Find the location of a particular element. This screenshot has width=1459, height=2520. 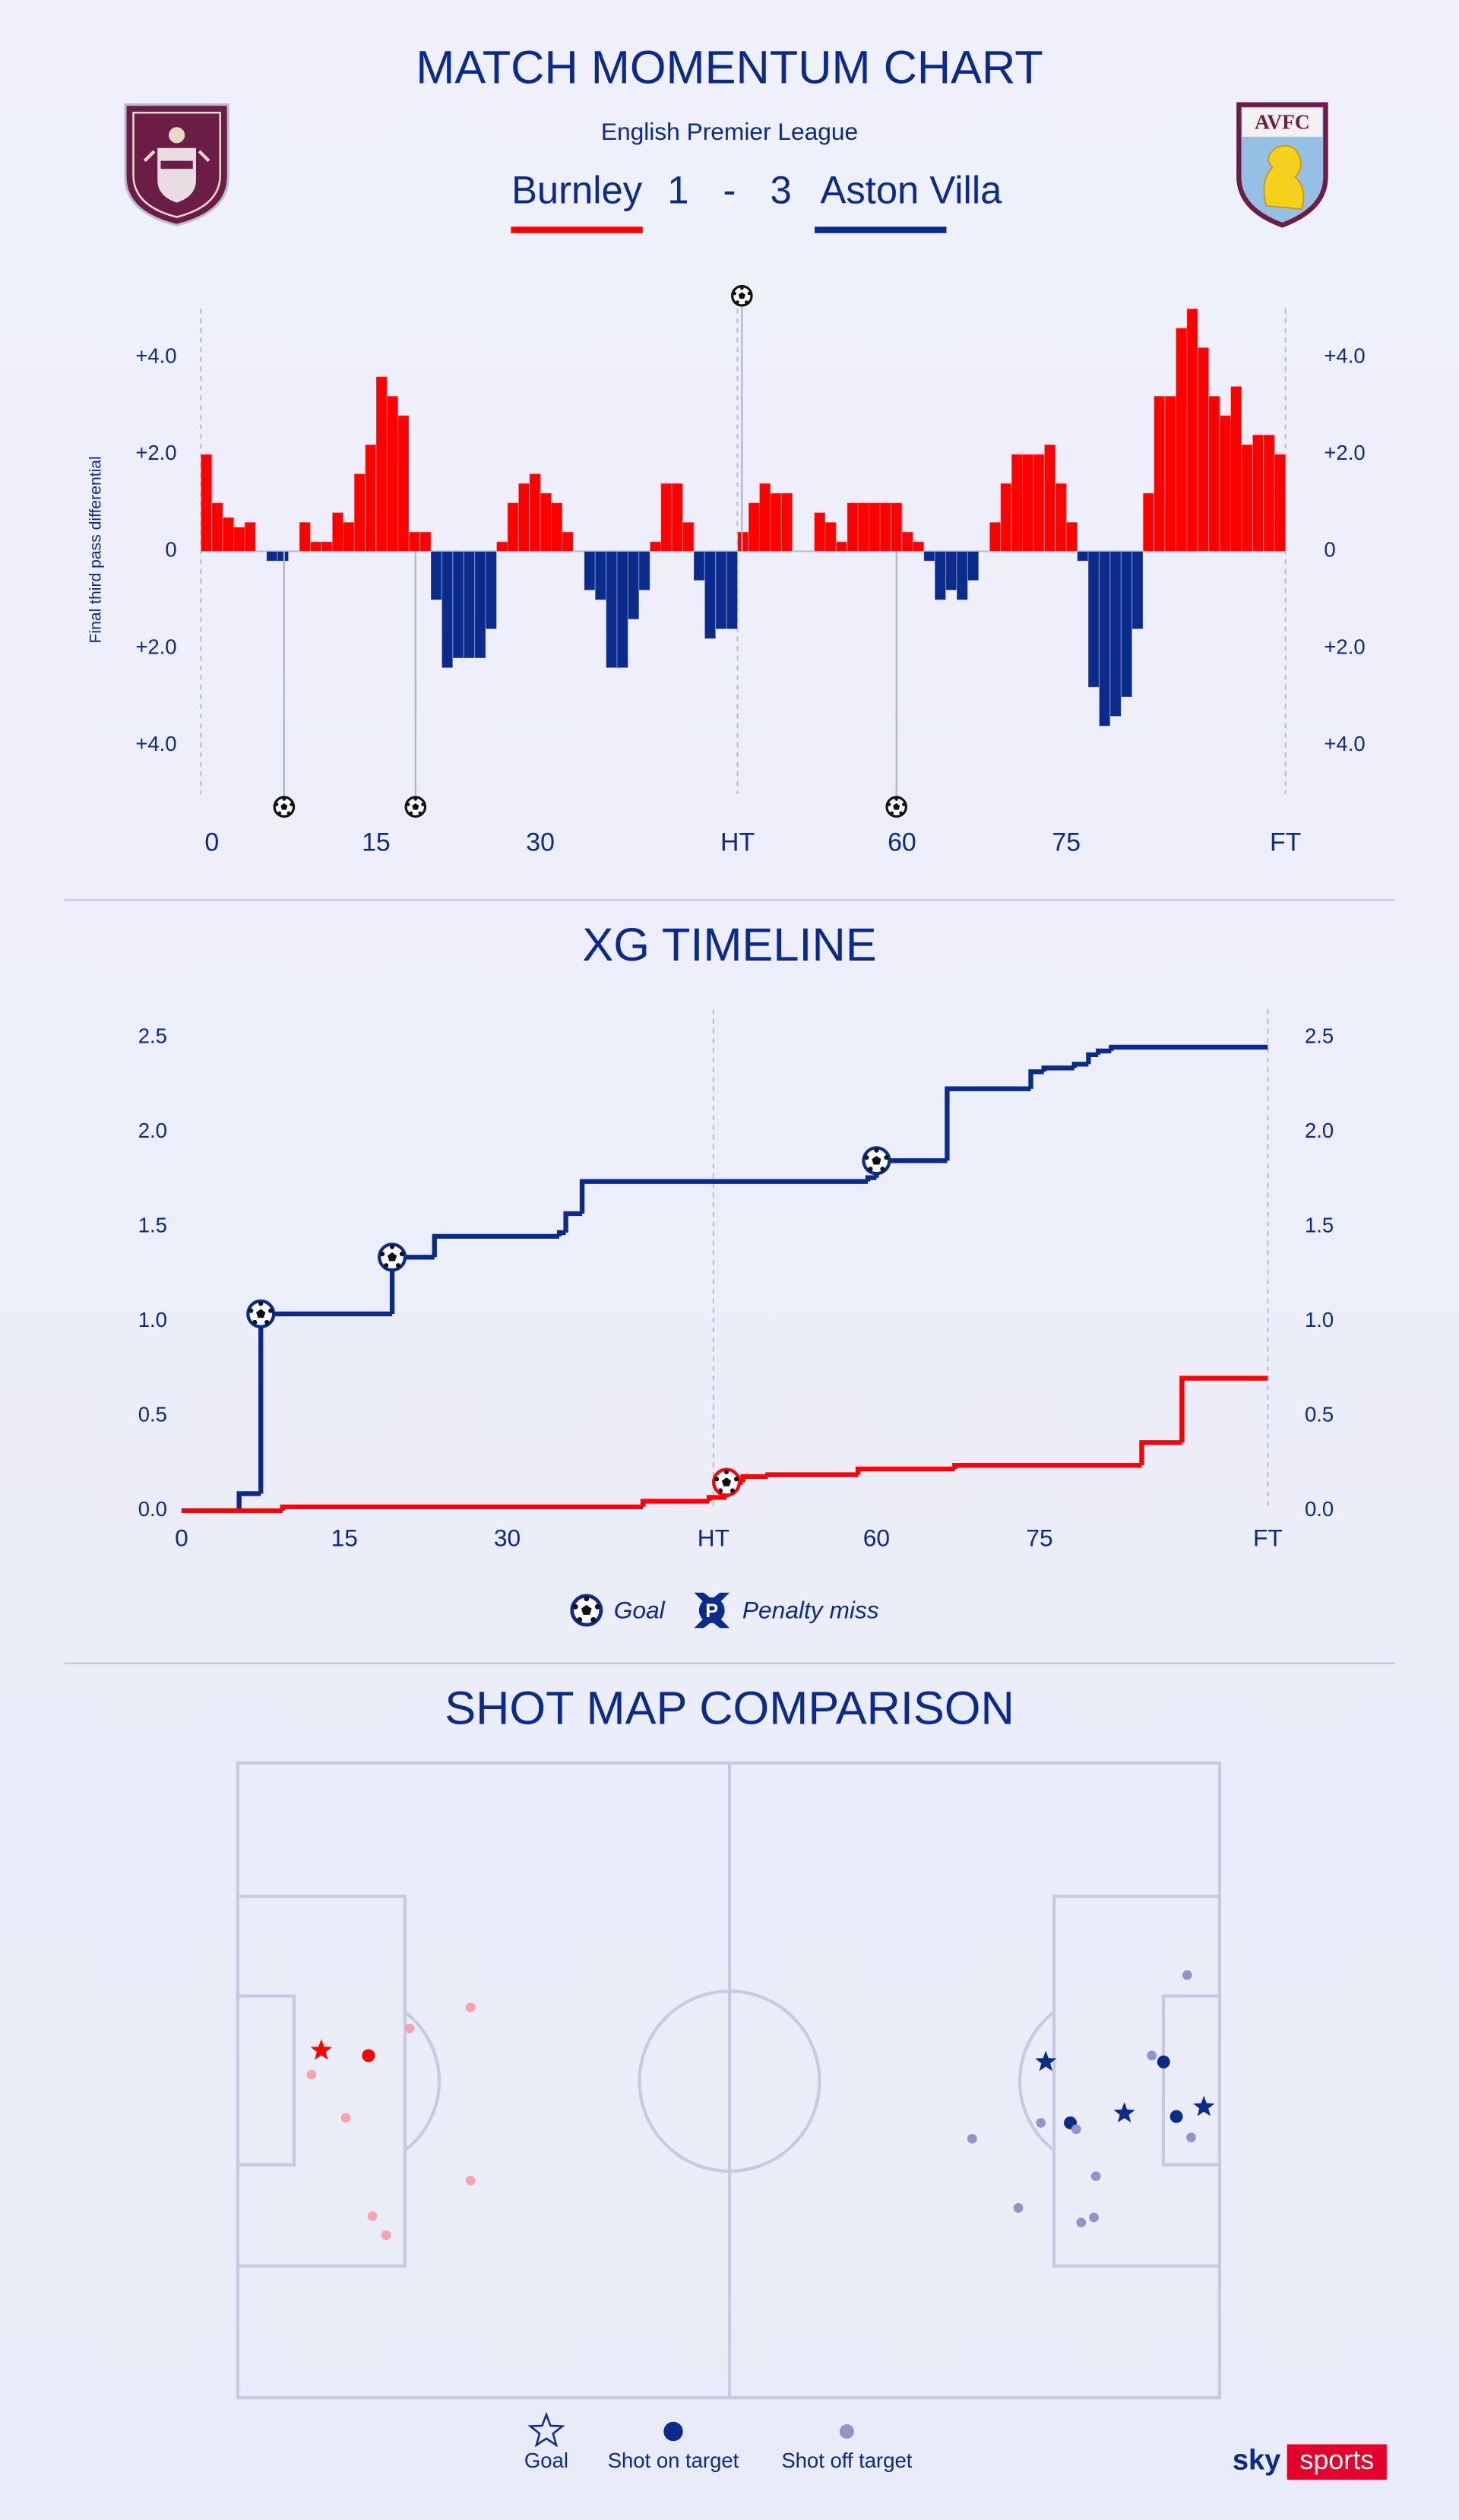

away-crest: AVFC is located at coordinates (1282, 165).